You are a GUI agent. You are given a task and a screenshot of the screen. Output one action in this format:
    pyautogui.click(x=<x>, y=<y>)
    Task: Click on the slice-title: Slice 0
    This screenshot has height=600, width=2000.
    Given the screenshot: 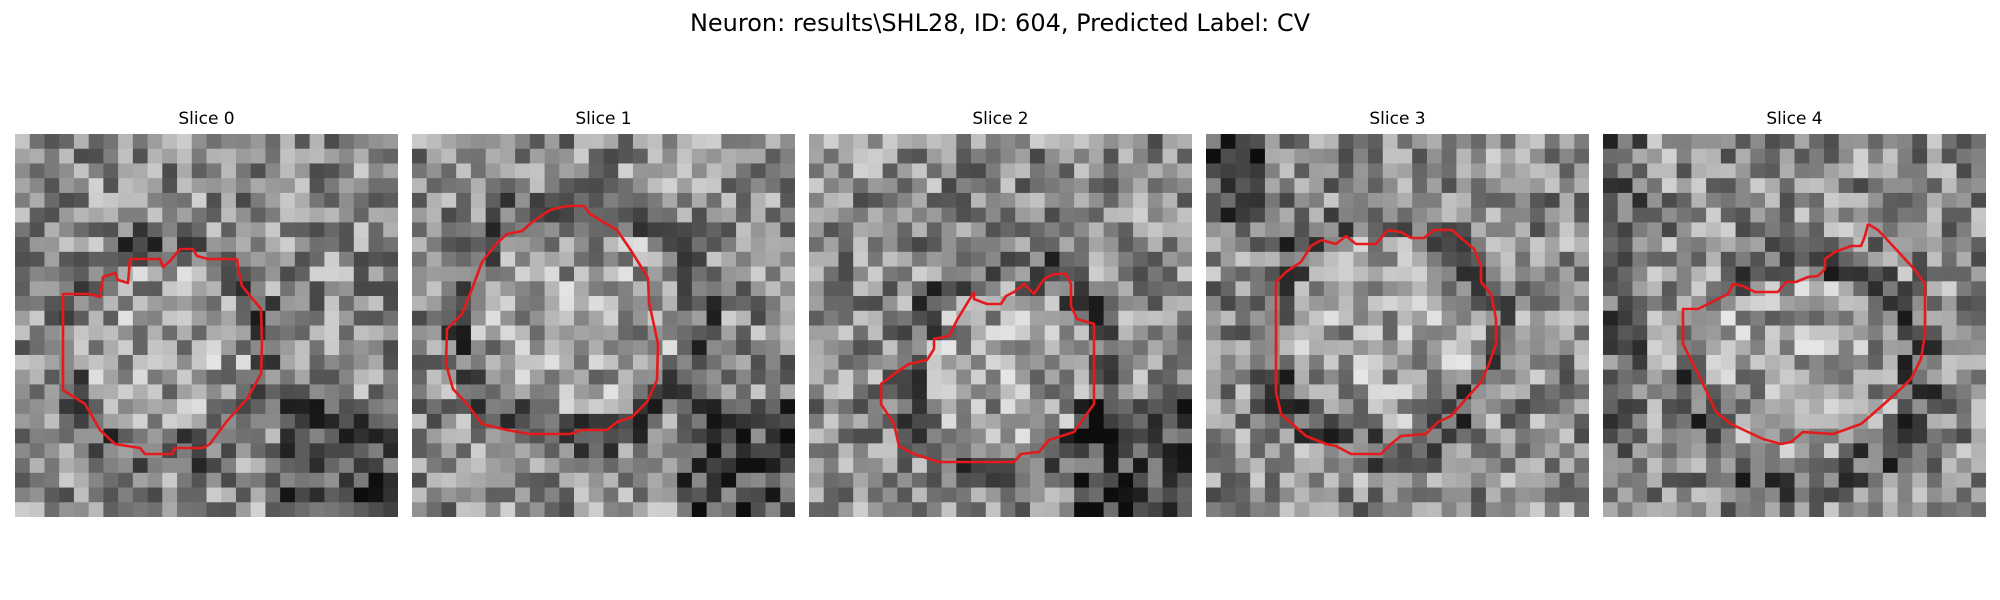 What is the action you would take?
    pyautogui.click(x=206, y=119)
    